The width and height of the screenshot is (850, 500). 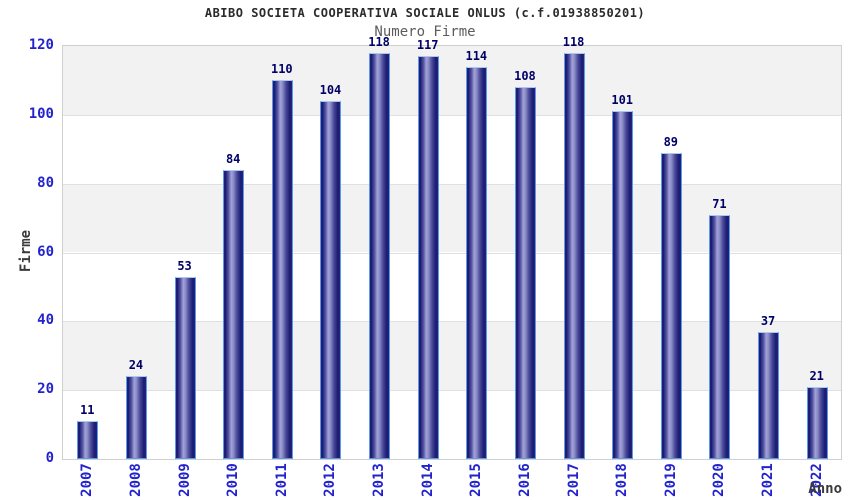 What do you see at coordinates (525, 273) in the screenshot?
I see `bar-2016` at bounding box center [525, 273].